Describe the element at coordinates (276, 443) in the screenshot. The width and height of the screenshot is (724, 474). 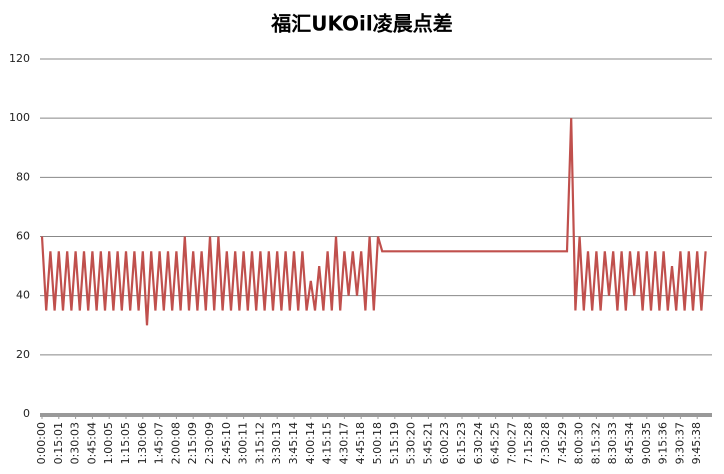
I see `x-tick-label: 3:30:13` at that location.